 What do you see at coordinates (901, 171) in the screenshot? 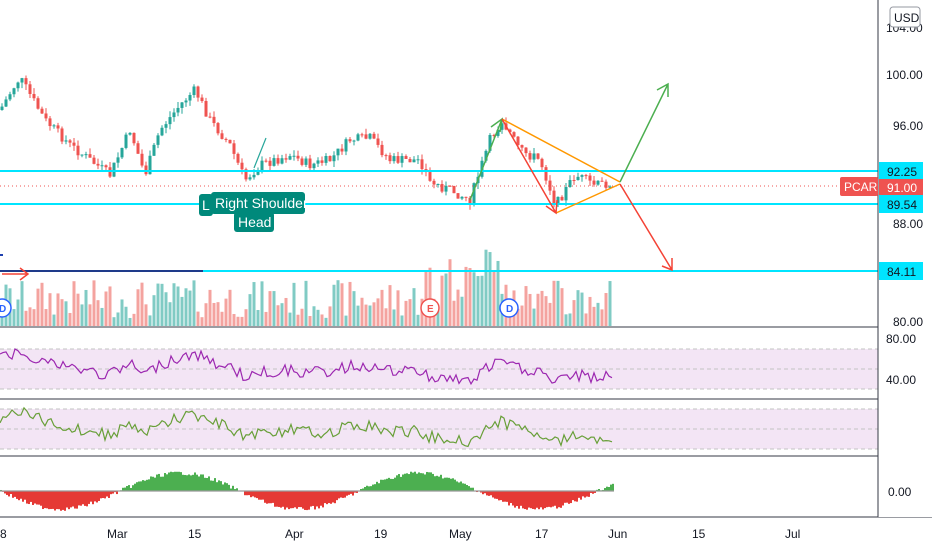
I see `level-badge-92-25: 92.25` at bounding box center [901, 171].